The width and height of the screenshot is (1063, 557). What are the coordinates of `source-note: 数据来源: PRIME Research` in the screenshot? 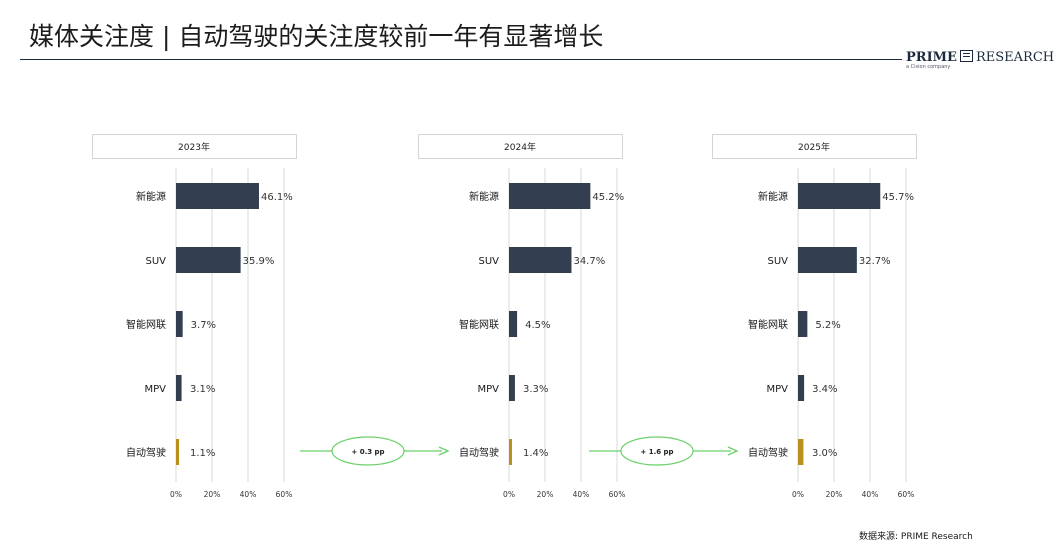 It's located at (916, 537).